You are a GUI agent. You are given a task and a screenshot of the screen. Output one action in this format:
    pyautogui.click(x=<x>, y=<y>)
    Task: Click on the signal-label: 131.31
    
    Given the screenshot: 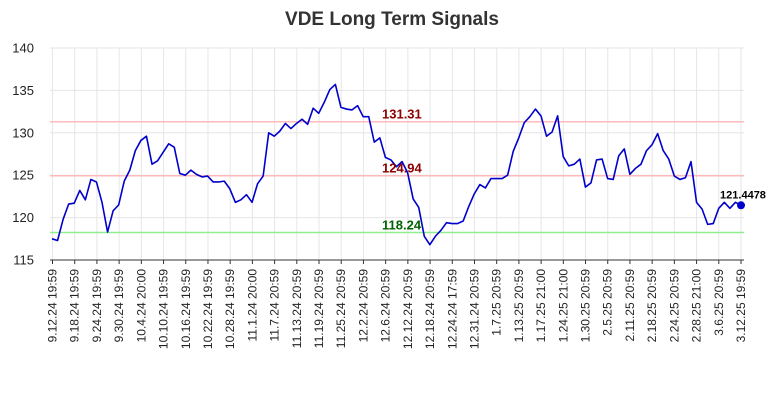 What is the action you would take?
    pyautogui.click(x=402, y=114)
    